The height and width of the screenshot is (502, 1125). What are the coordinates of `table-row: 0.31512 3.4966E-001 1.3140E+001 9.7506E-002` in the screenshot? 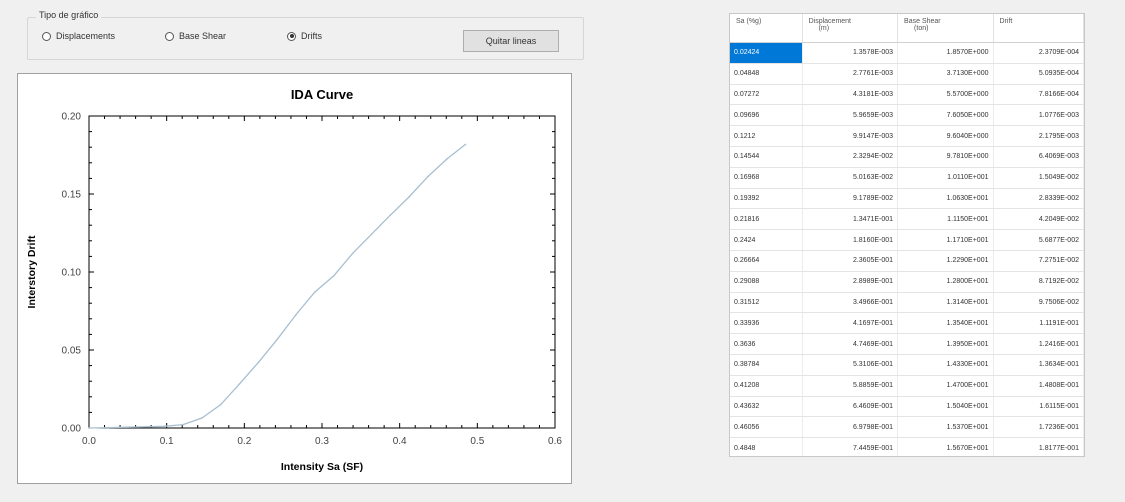 It's located at (907, 303).